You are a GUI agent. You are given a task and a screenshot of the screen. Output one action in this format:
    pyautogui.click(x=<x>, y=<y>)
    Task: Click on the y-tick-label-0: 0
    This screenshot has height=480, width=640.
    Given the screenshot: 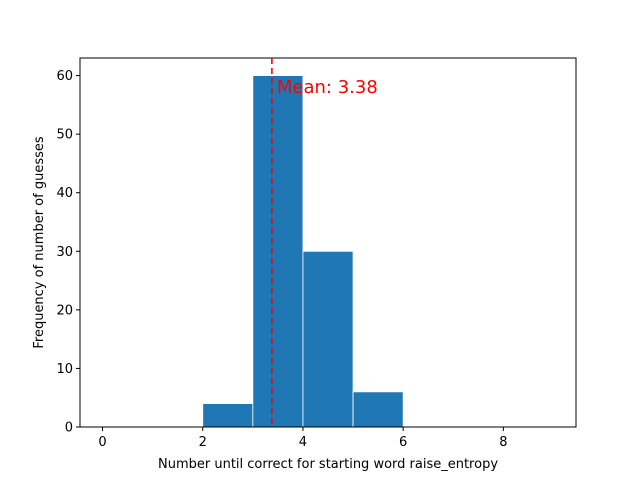 What is the action you would take?
    pyautogui.click(x=69, y=428)
    